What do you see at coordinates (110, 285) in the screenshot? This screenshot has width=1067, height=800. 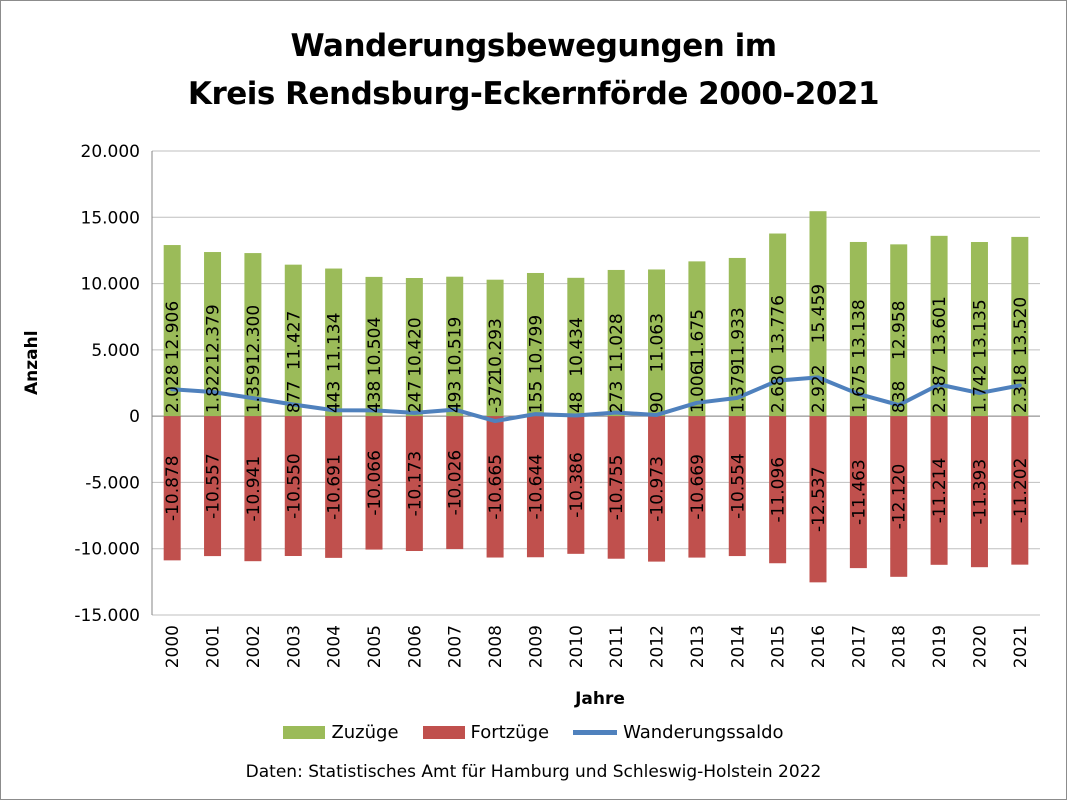 I see `y-tick-label: 10.000` at bounding box center [110, 285].